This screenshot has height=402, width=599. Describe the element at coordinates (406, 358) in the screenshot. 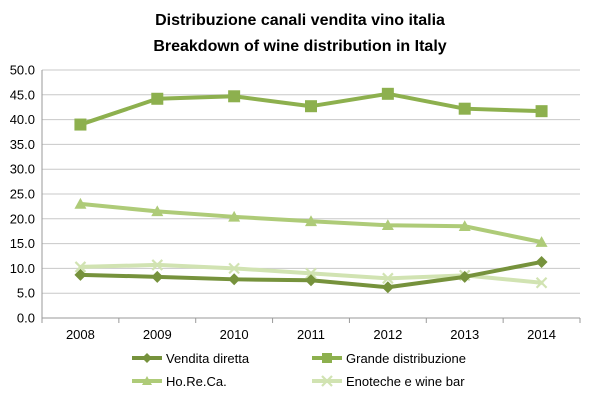

I see `legend-label: Grande distribuzione` at that location.